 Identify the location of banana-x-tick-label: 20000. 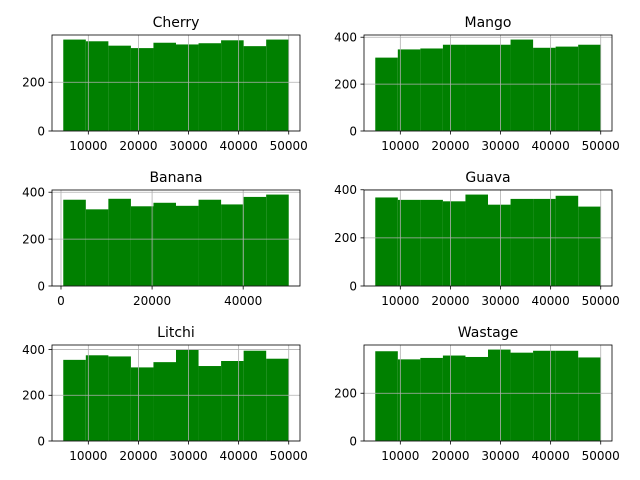
(152, 301).